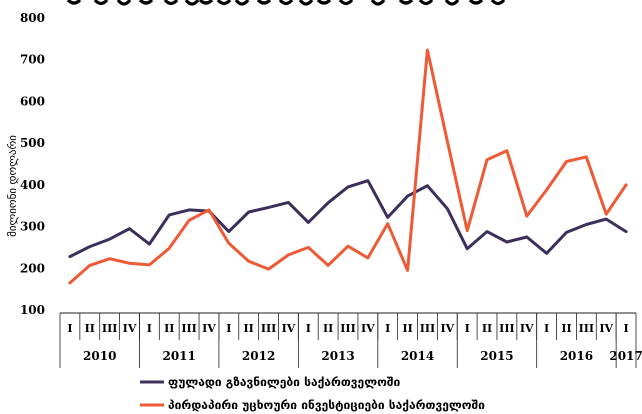  Describe the element at coordinates (284, 382) in the screenshot. I see `legend-label: ფულადი გზავნილები საქართველოში` at that location.